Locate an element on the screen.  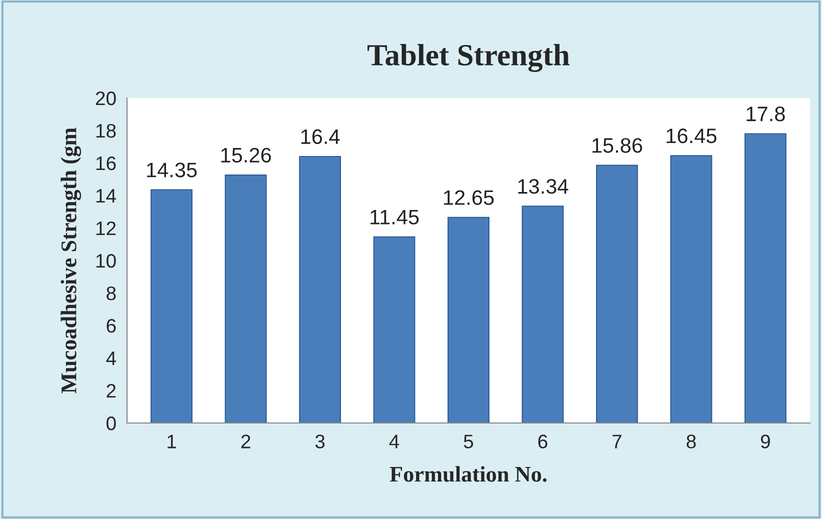
y-tick-label: 20 is located at coordinates (106, 98).